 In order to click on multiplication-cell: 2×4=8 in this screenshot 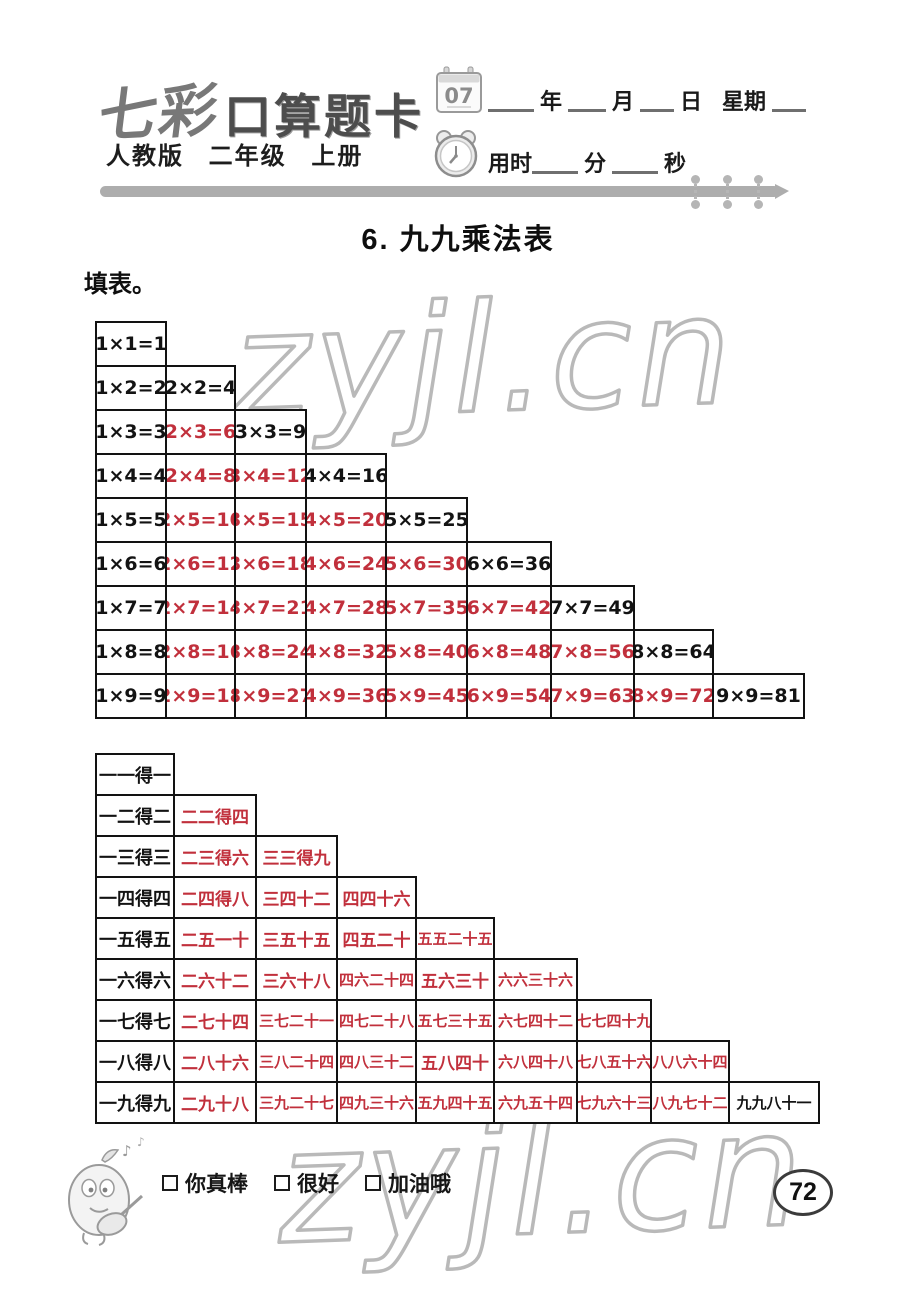, I will do `click(200, 476)`.